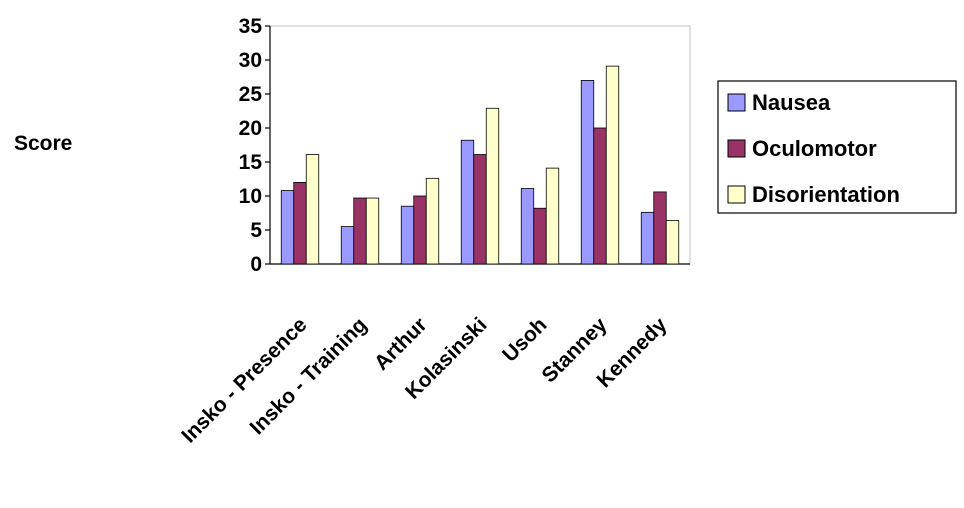  I want to click on y-tick-label: 20, so click(250, 128).